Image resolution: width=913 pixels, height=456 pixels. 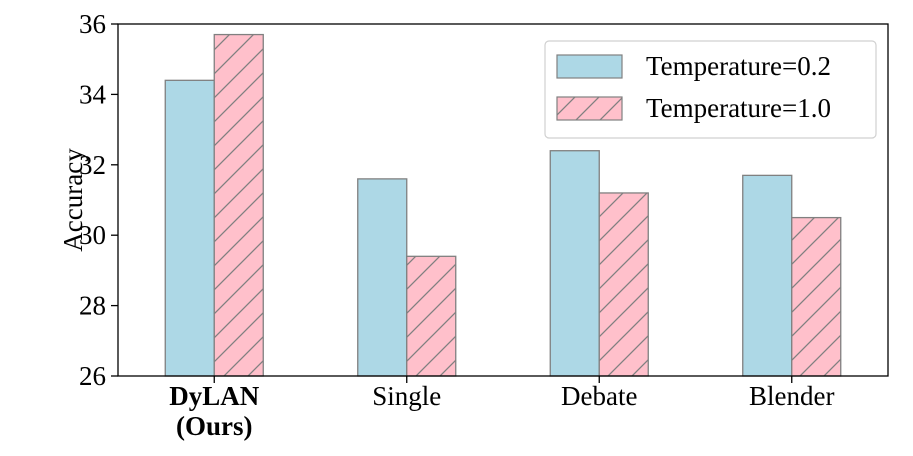 I want to click on x-tick-label-1: Single, so click(x=406, y=396).